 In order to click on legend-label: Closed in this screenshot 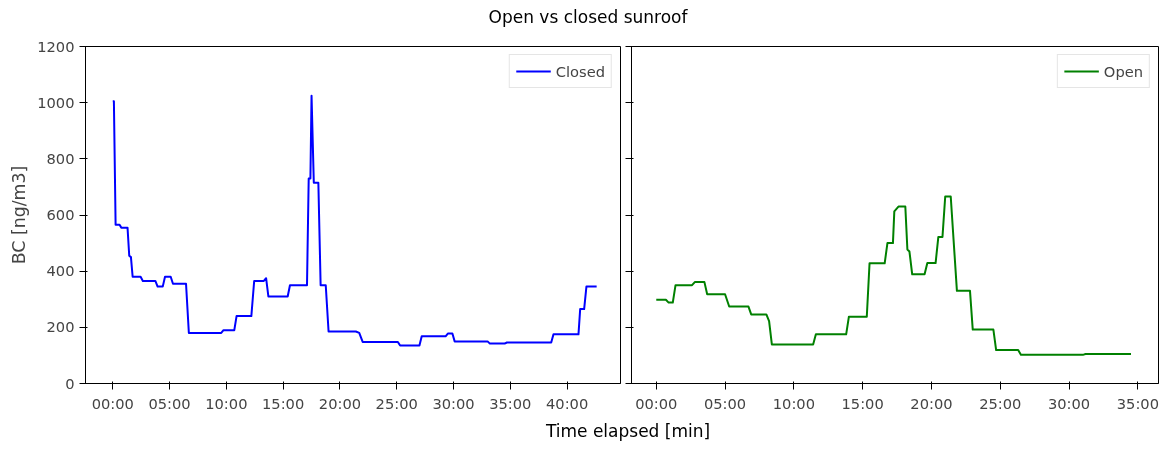, I will do `click(580, 71)`.